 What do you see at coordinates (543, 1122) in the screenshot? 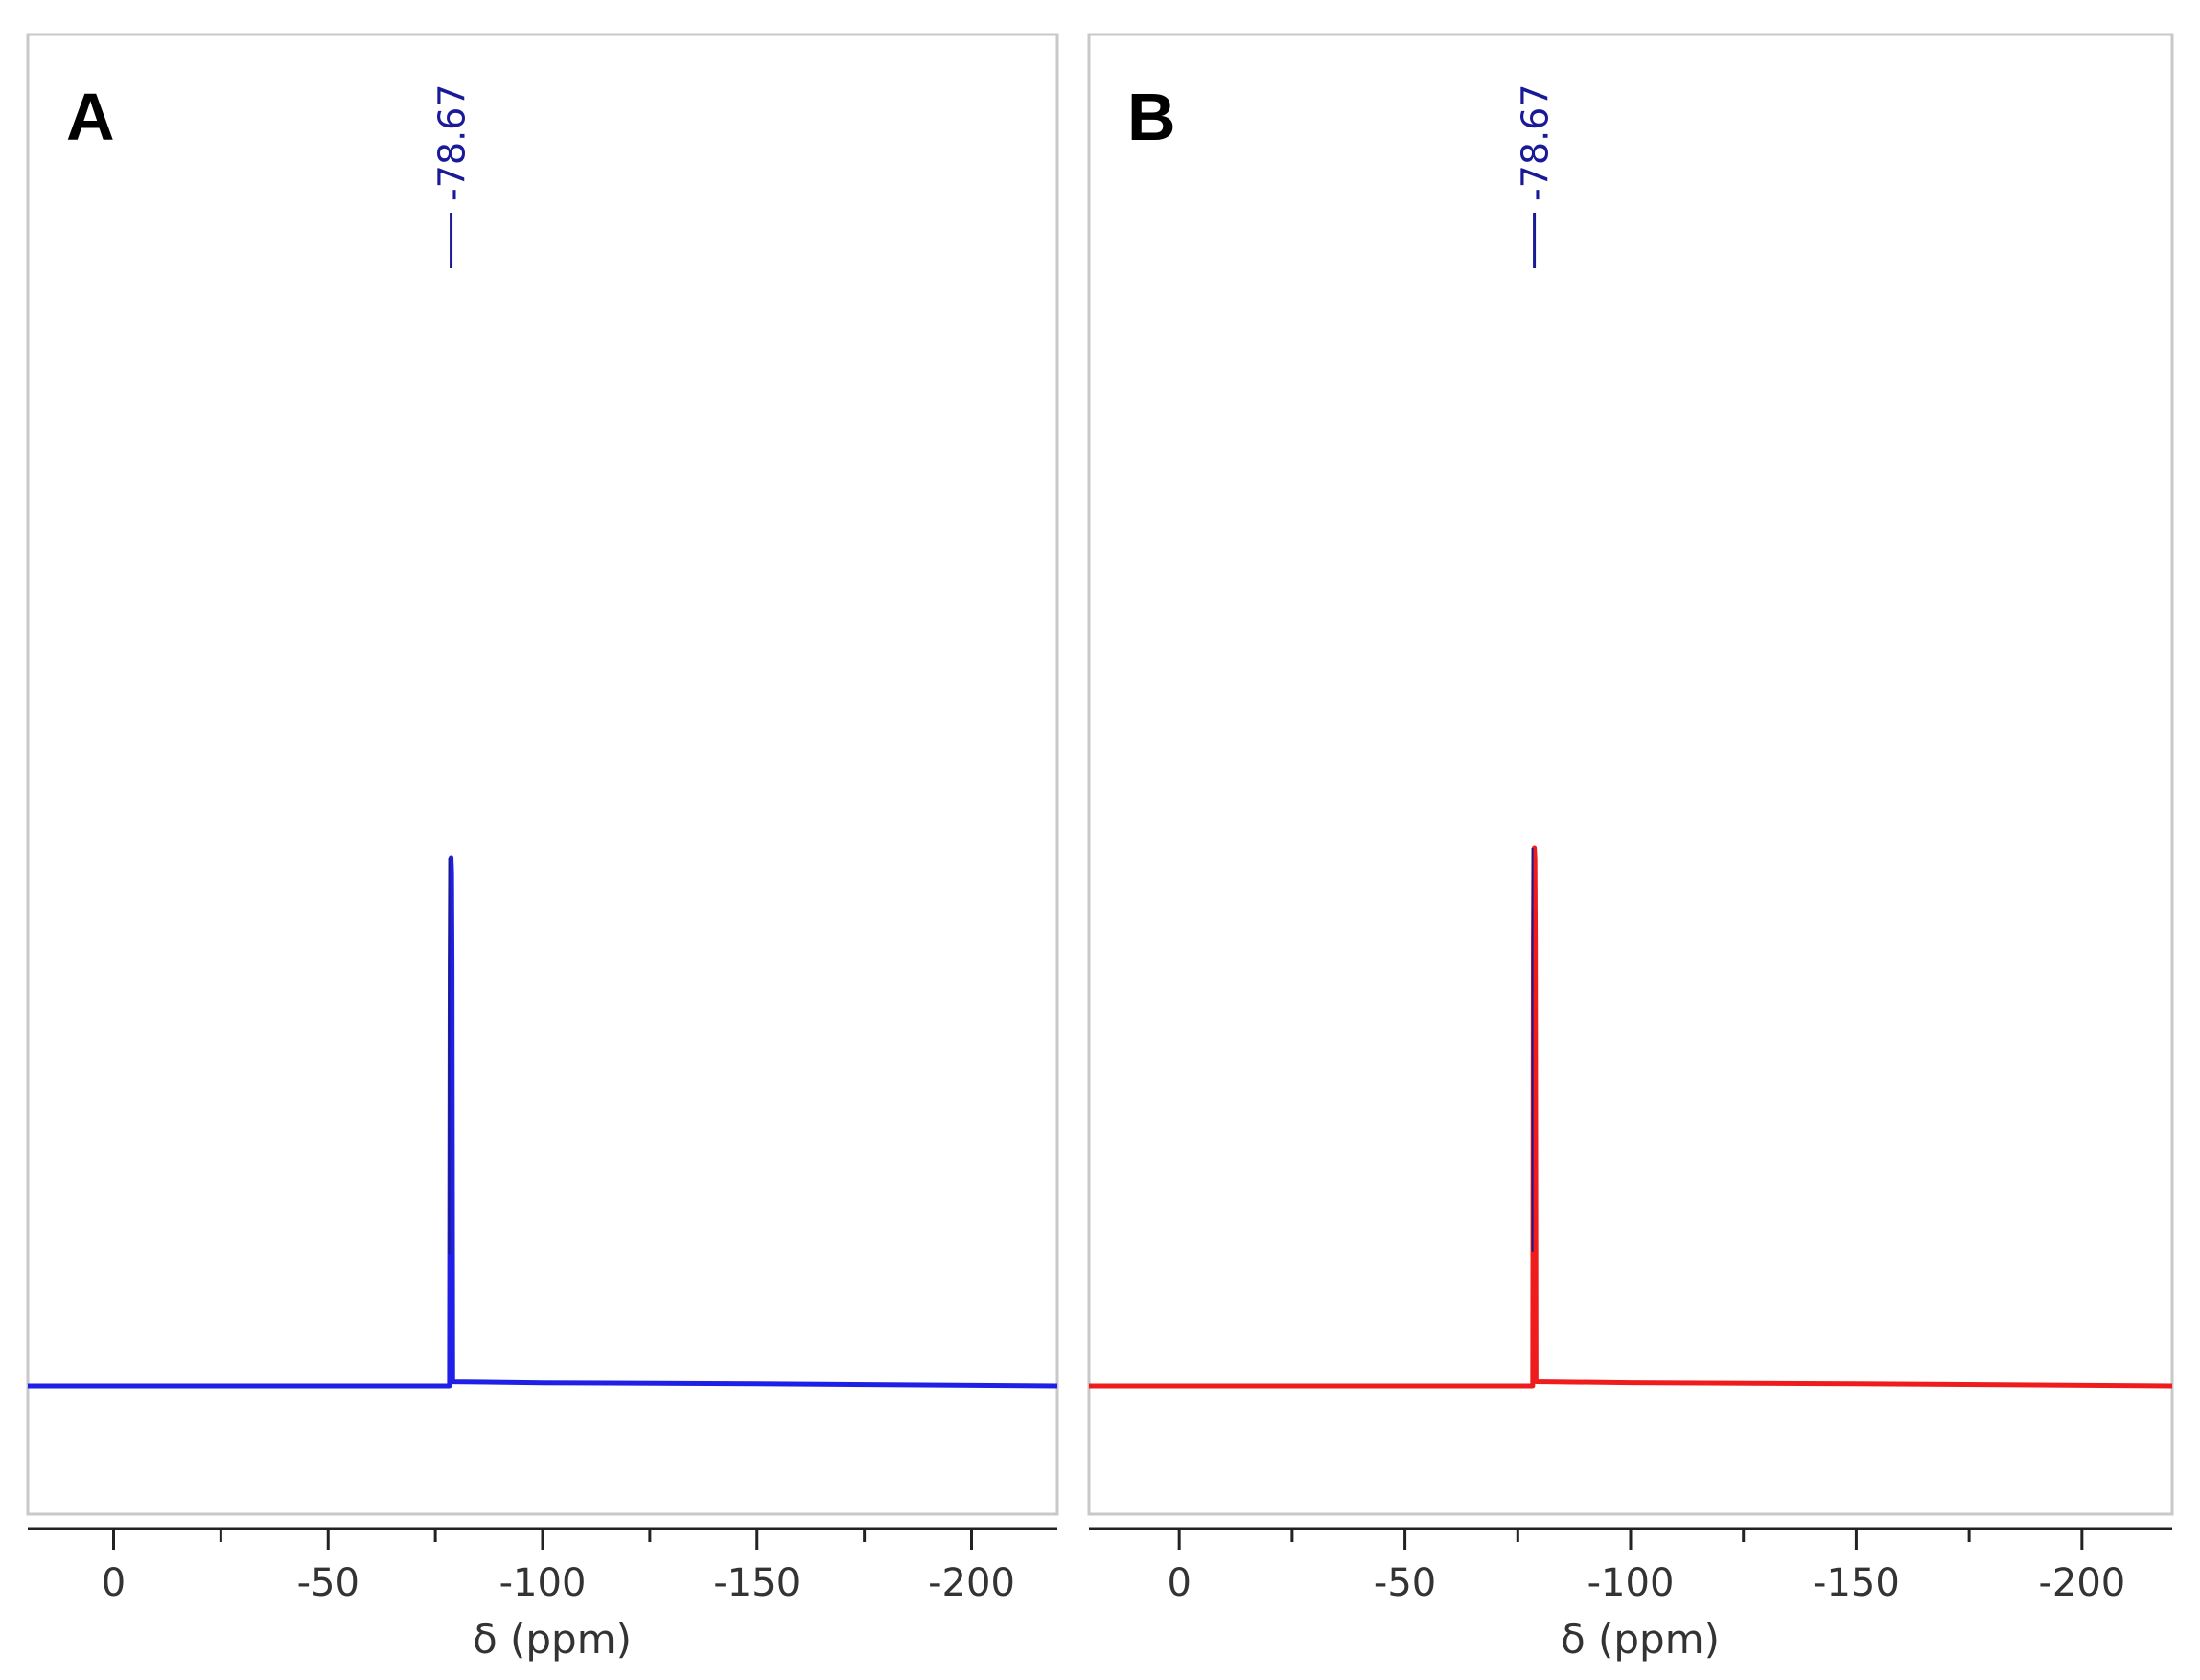
I see `spectrum-line` at bounding box center [543, 1122].